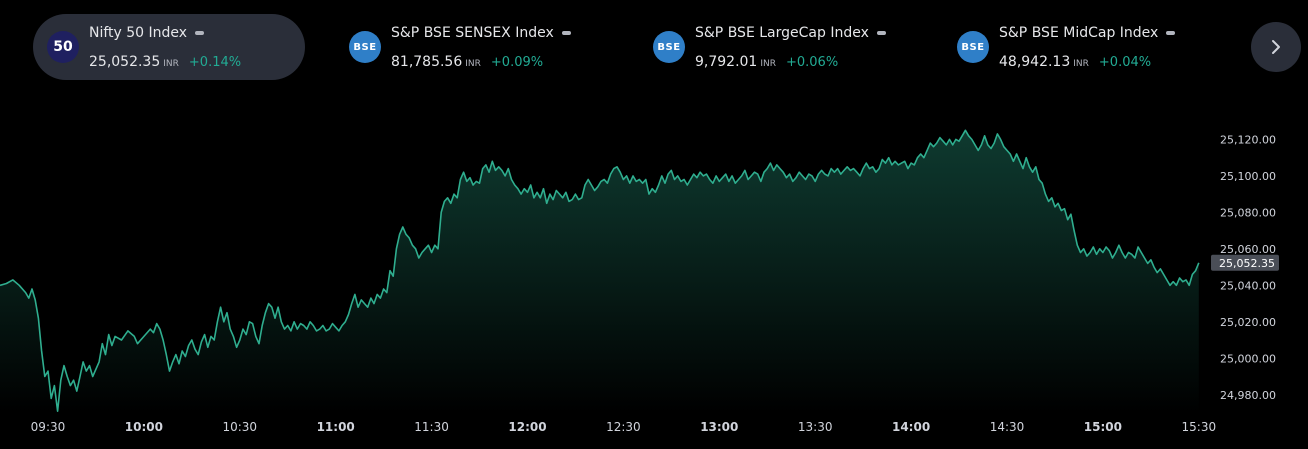 The image size is (1308, 449). I want to click on y-tick-label: 25,080.00, so click(1248, 212).